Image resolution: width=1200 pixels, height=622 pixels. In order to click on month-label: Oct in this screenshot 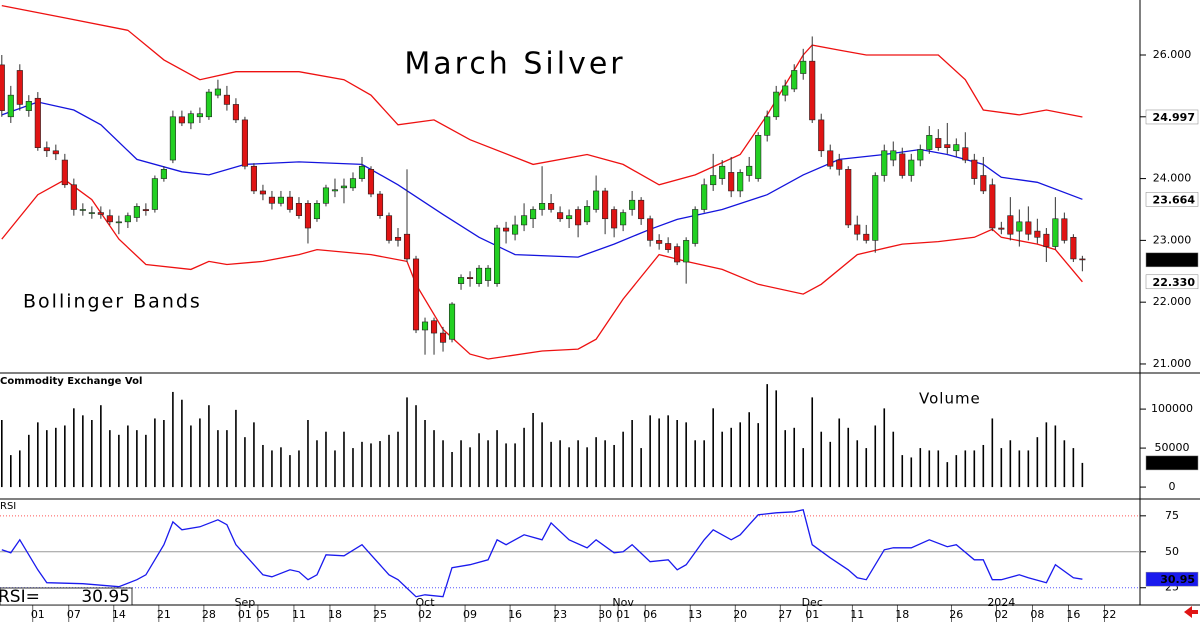, I will do `click(426, 602)`.